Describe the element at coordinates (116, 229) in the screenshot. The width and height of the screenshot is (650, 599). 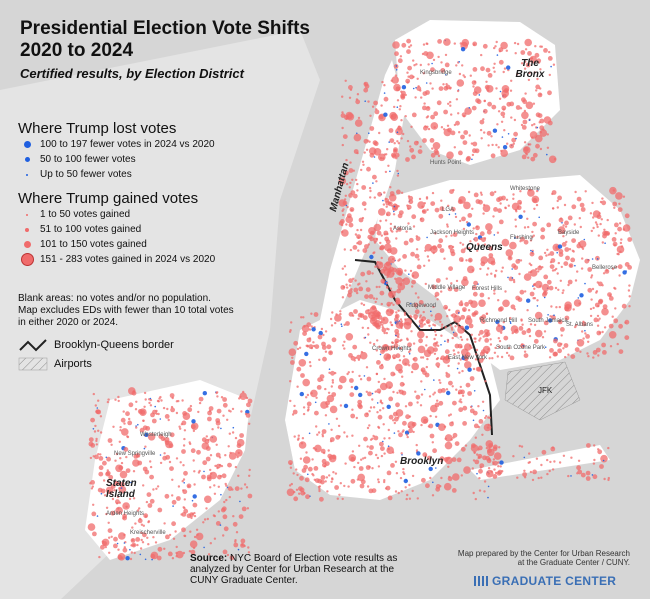
I see `legend-gained-item: 51 to 100 votes gained` at that location.